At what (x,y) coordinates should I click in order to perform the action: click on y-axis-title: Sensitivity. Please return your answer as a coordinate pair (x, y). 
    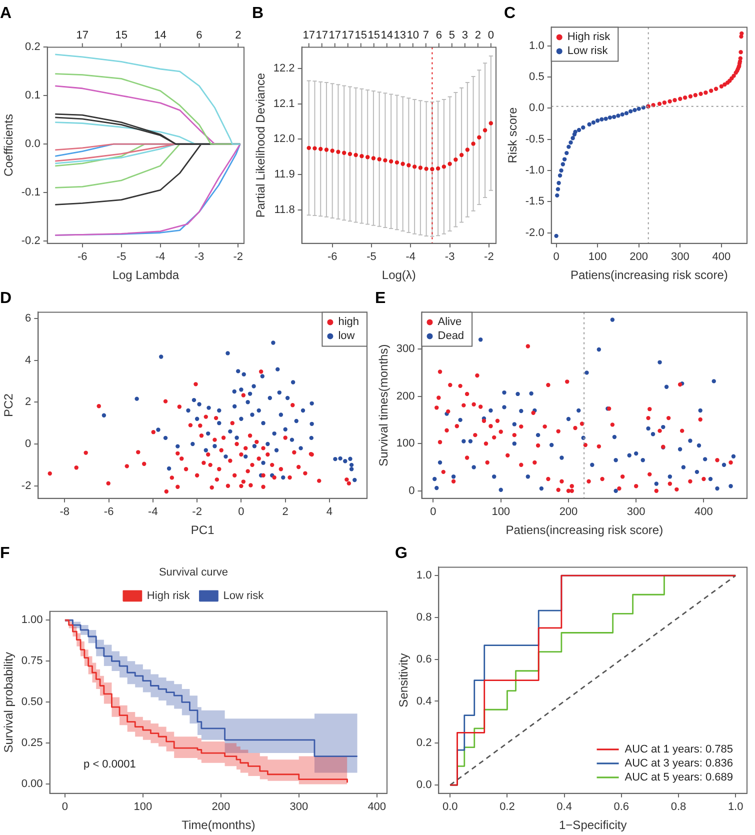
    Looking at the image, I should click on (403, 680).